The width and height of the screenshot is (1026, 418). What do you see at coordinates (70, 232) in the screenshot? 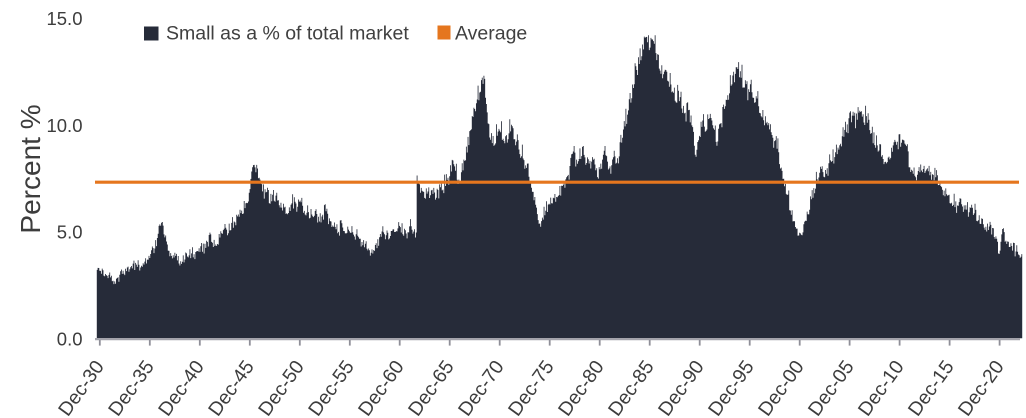
I see `svg-text: 5.0` at bounding box center [70, 232].